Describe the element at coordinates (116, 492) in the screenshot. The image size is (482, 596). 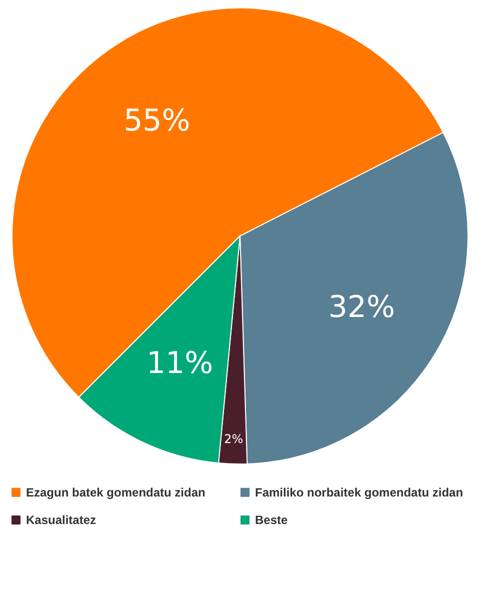
I see `legend-label: Ezagun batek gomendatu zidan` at that location.